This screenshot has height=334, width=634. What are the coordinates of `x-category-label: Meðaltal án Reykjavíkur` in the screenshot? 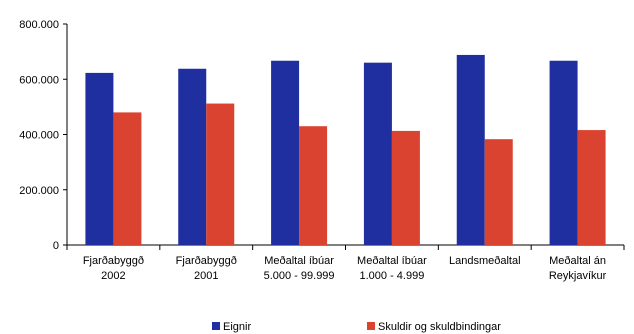 It's located at (578, 268).